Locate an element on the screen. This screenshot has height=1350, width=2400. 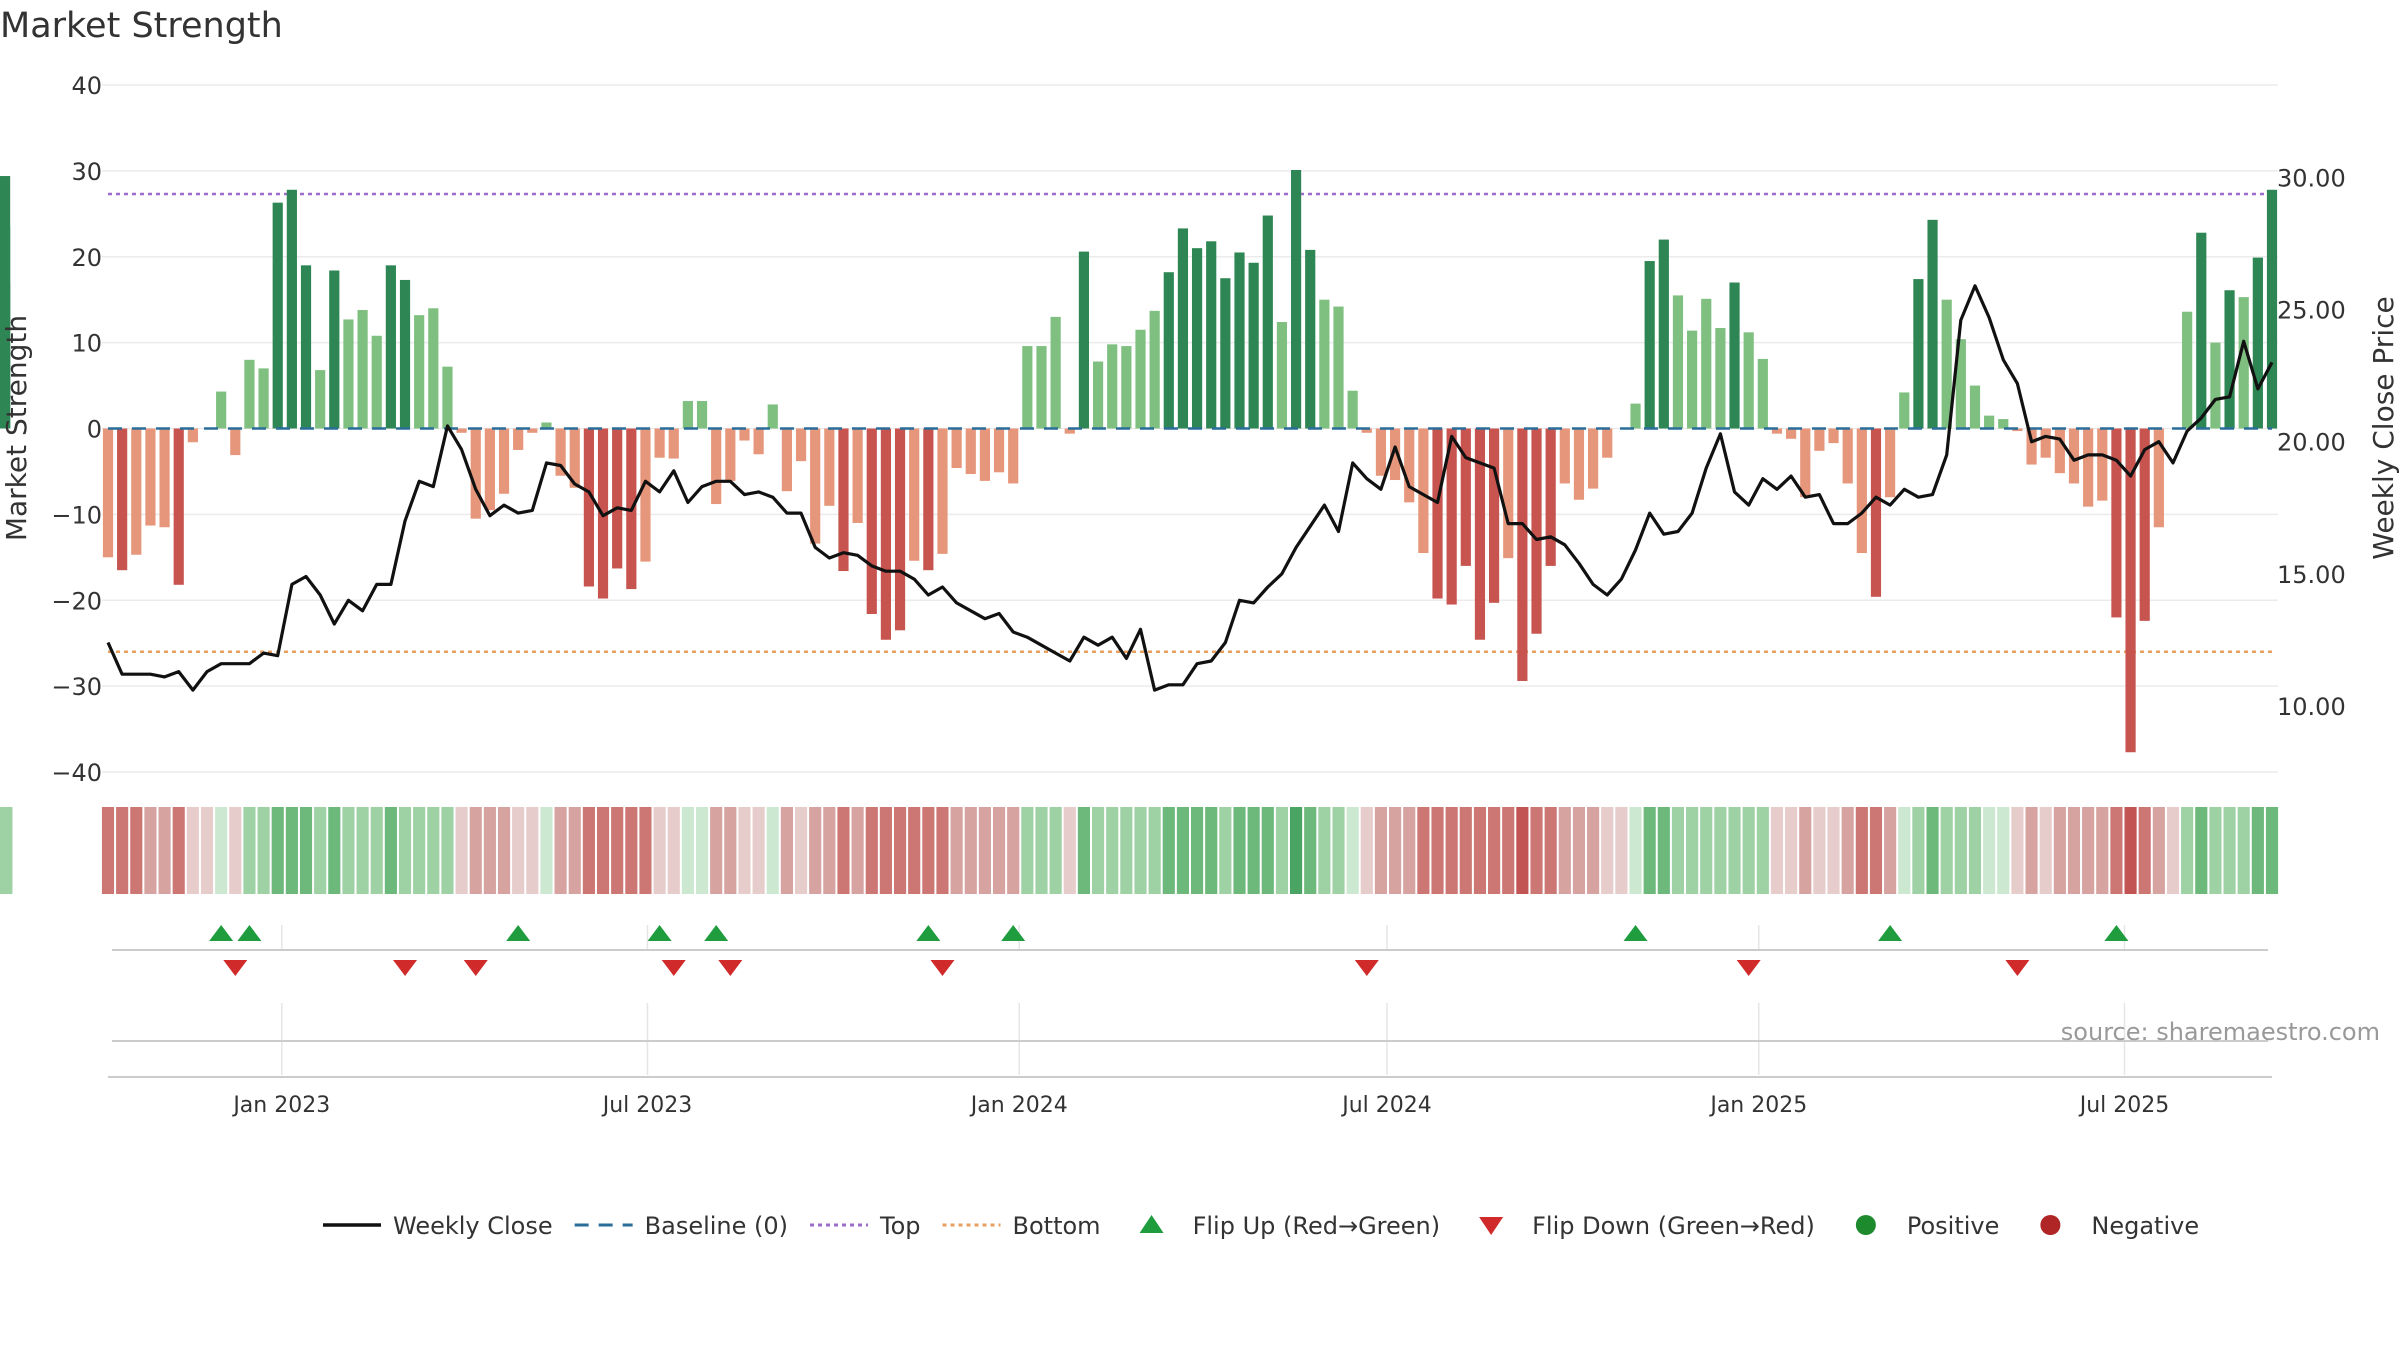
left-tick-label: 0 is located at coordinates (94, 430).